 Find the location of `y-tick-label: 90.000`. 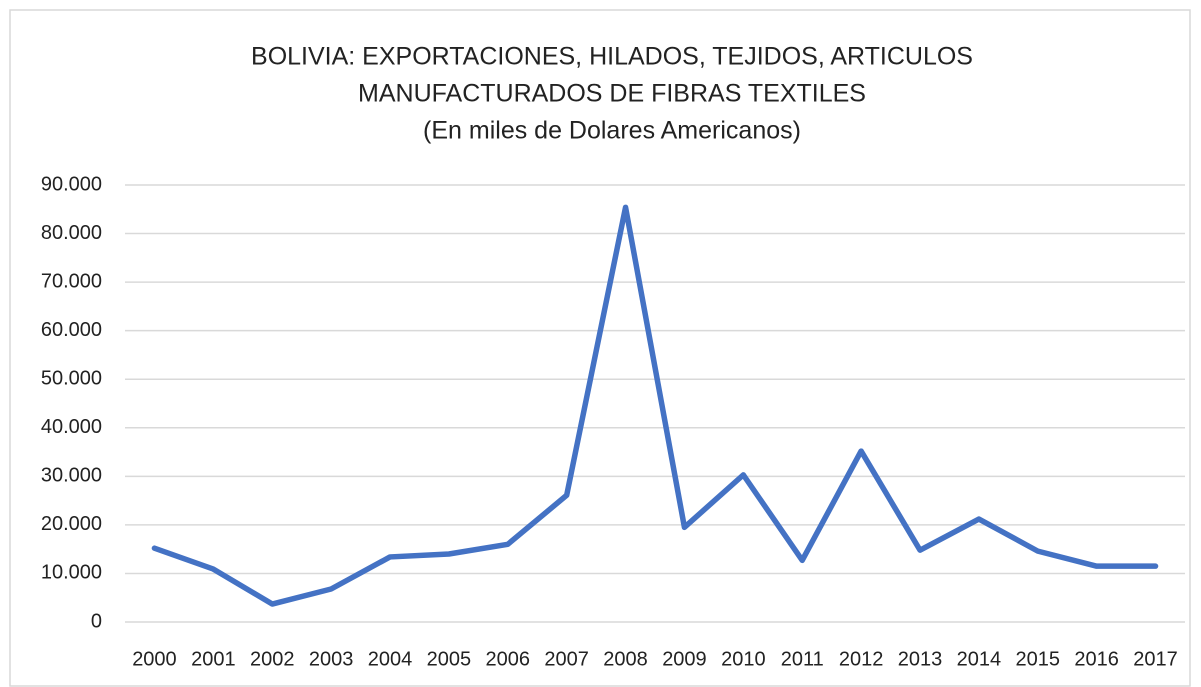

y-tick-label: 90.000 is located at coordinates (71, 184).